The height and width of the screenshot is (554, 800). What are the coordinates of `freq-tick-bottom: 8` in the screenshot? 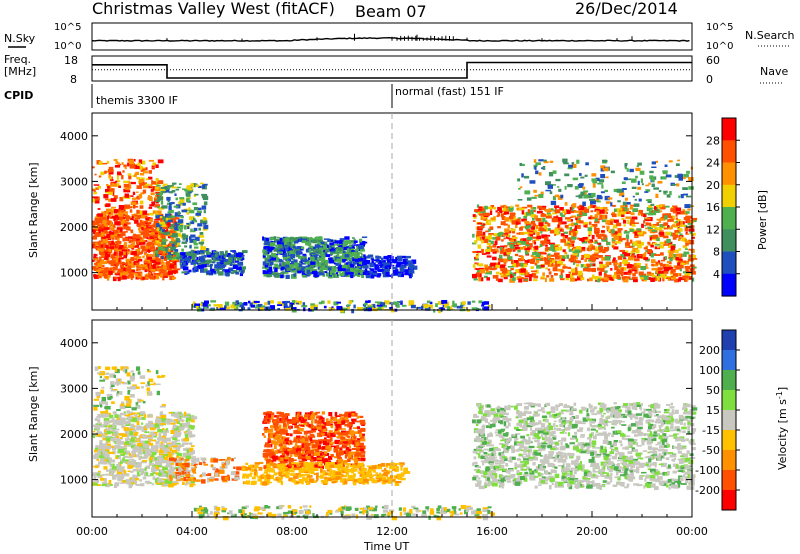 It's located at (73, 79).